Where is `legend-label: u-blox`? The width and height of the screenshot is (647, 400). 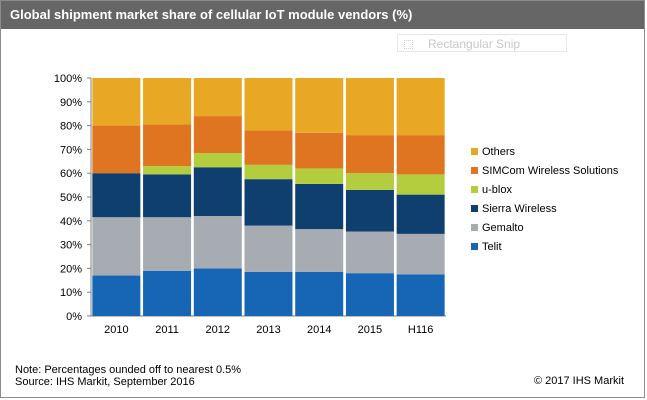
legend-label: u-blox is located at coordinates (497, 190).